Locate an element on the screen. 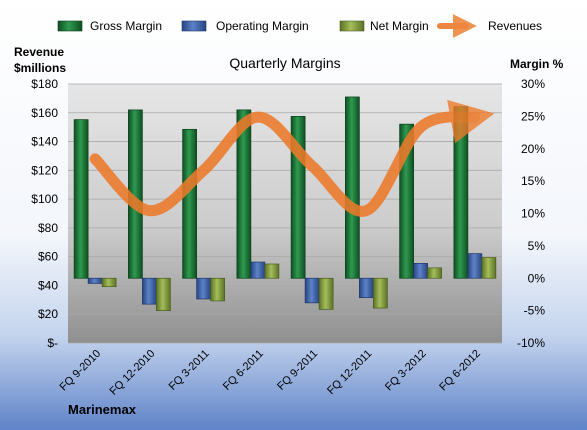  legend-swatch-operating-margin is located at coordinates (194, 26).